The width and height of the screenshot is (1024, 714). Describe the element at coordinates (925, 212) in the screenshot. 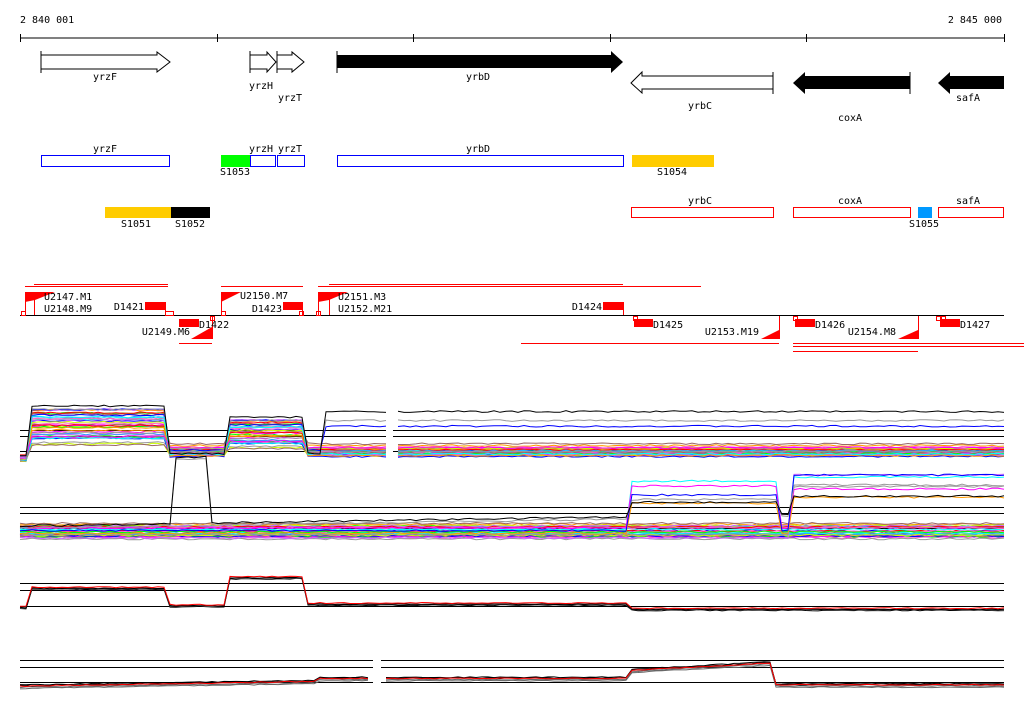

I see `segment-S1055` at that location.